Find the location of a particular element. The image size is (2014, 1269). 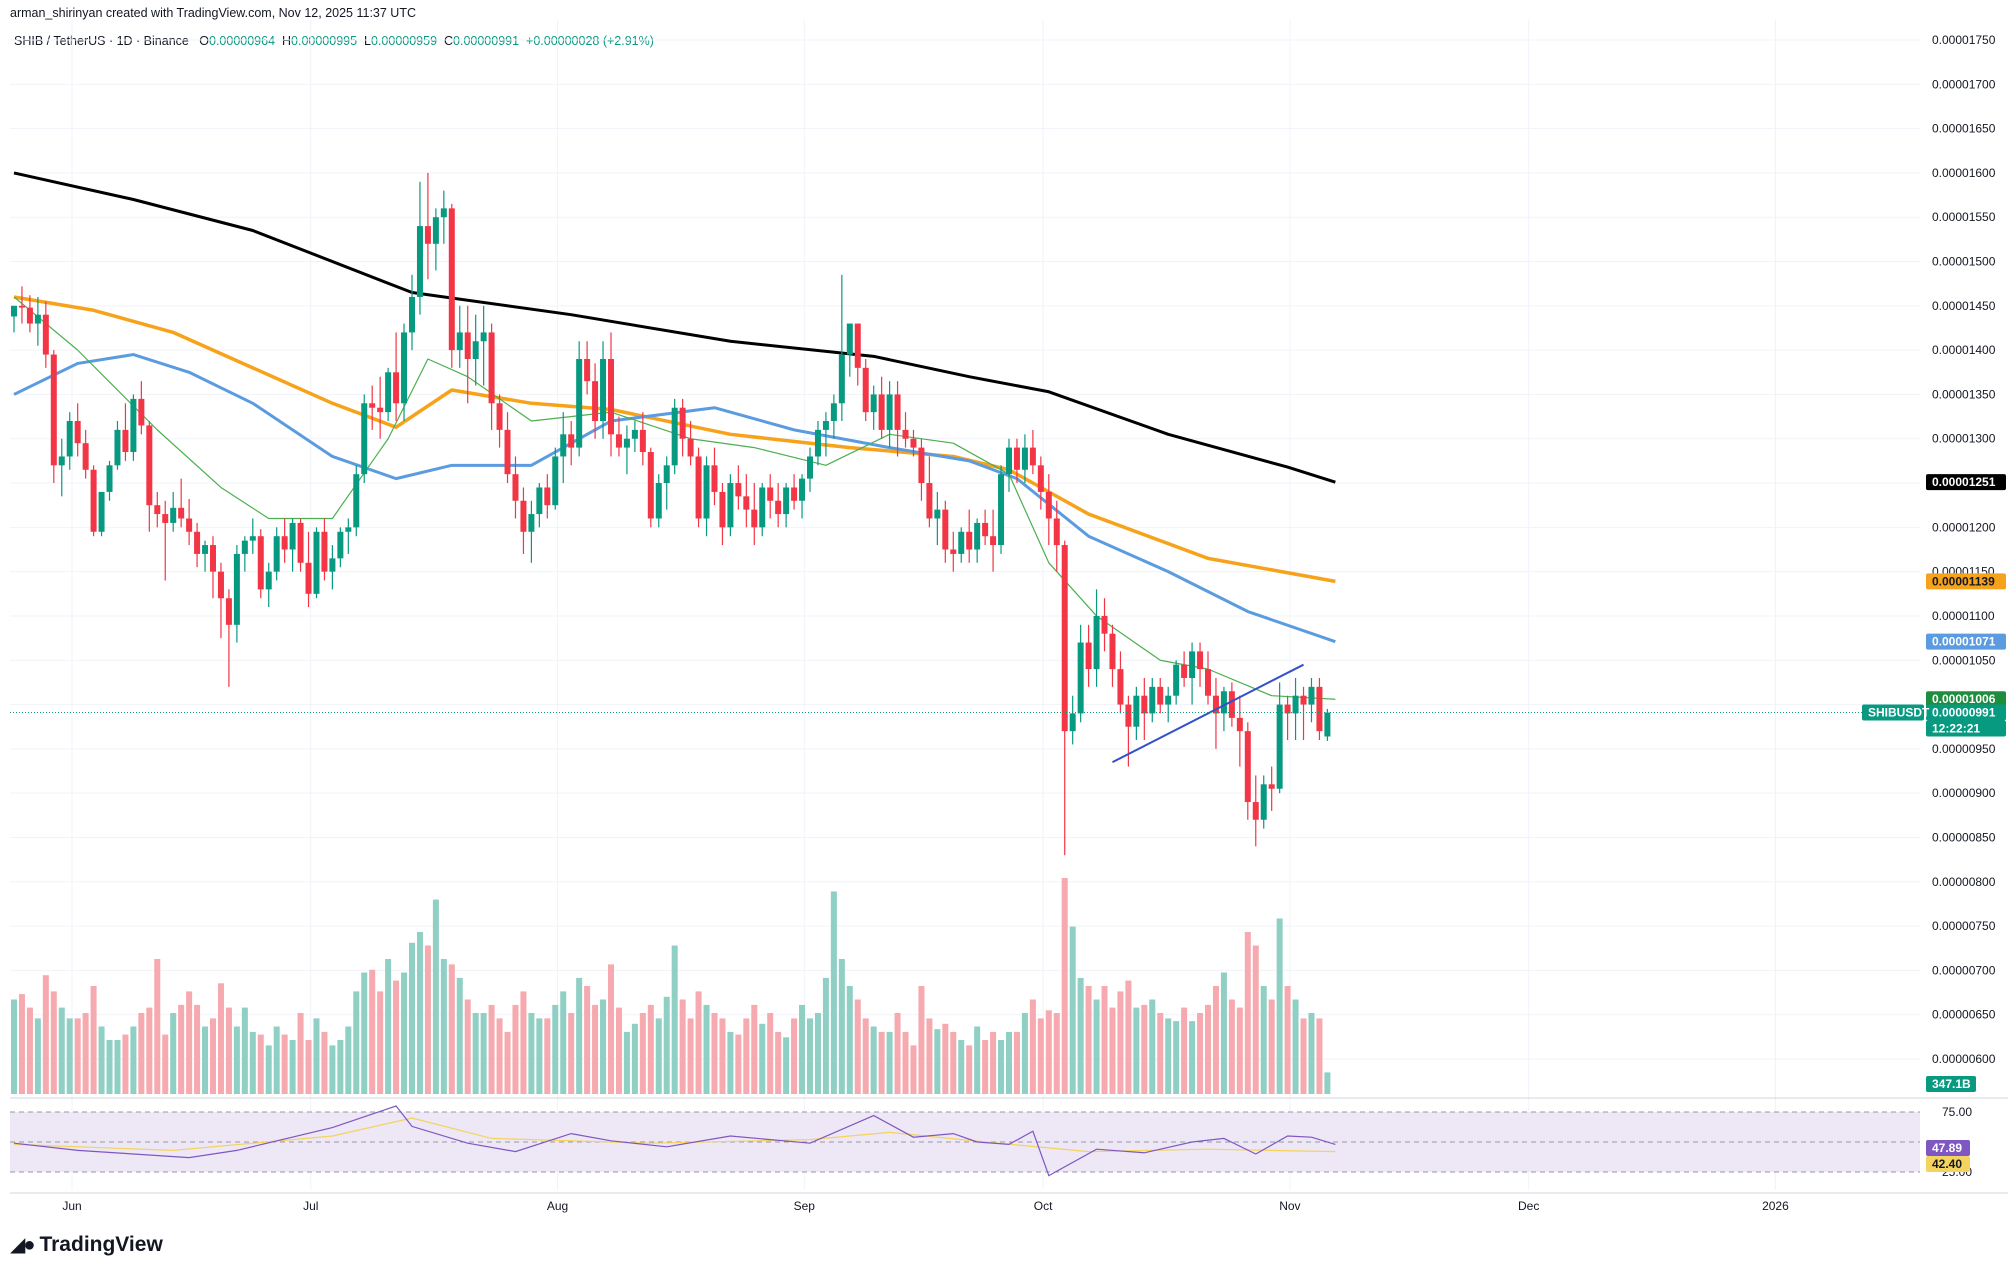

symbol-label: SHIB / TetherUS · 1D · Binance is located at coordinates (101, 41).